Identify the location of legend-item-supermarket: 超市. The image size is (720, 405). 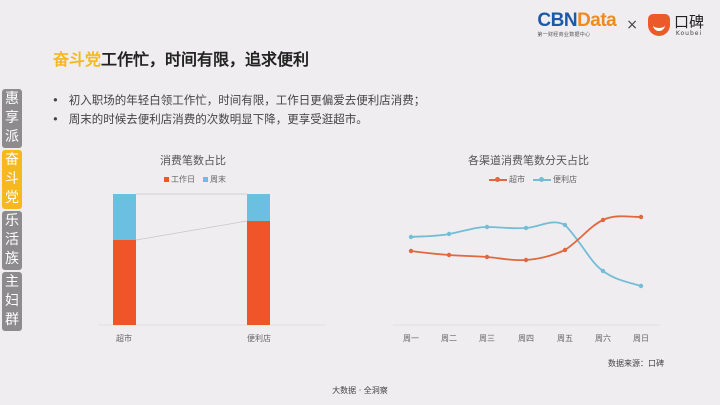
(507, 179).